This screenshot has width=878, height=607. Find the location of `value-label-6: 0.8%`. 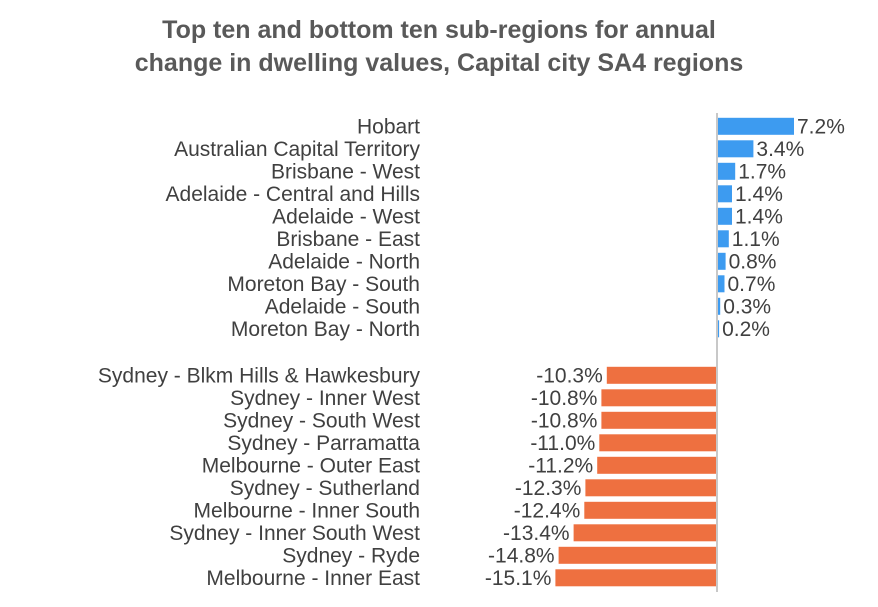

value-label-6: 0.8% is located at coordinates (753, 261).